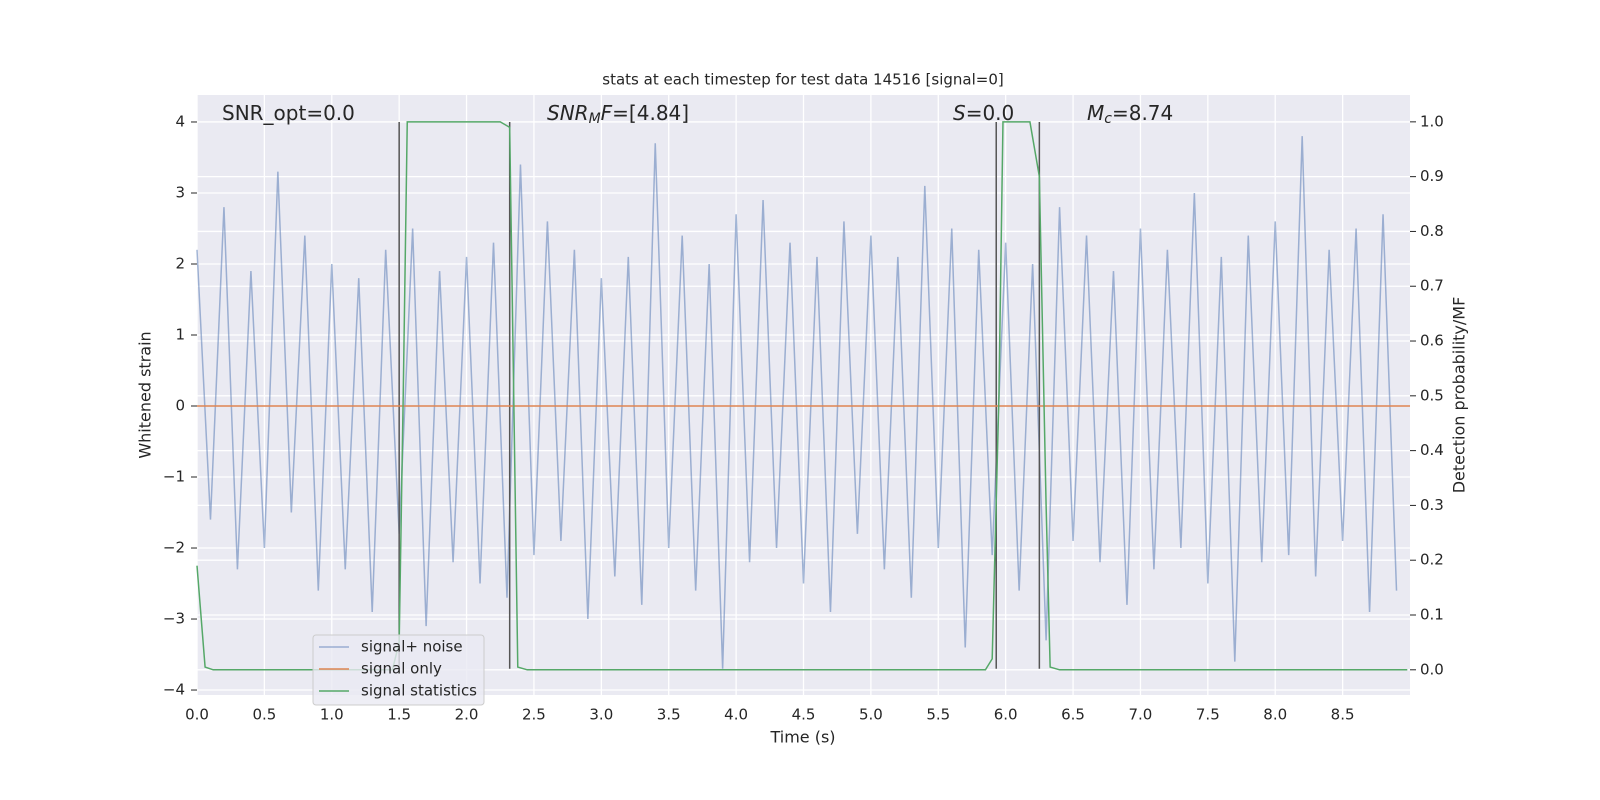 The image size is (1600, 800). What do you see at coordinates (650, 113) in the screenshot?
I see `annotation-part: =[4.84]` at bounding box center [650, 113].